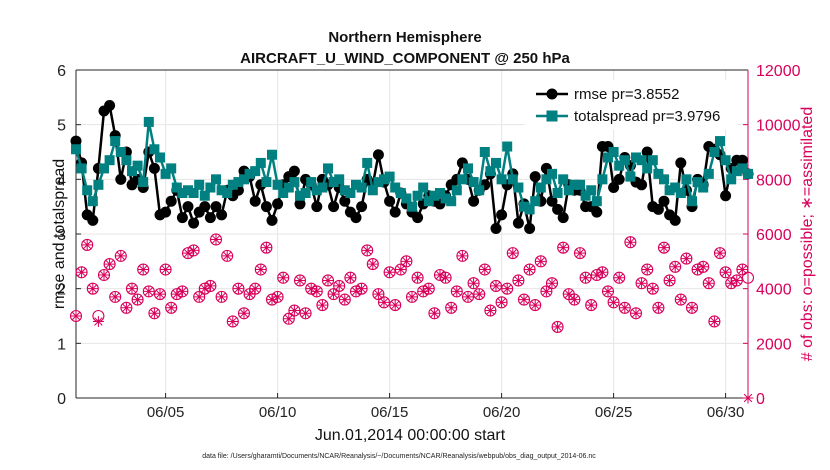 The width and height of the screenshot is (830, 470). Describe the element at coordinates (760, 399) in the screenshot. I see `y-tick-label-right: 0` at that location.